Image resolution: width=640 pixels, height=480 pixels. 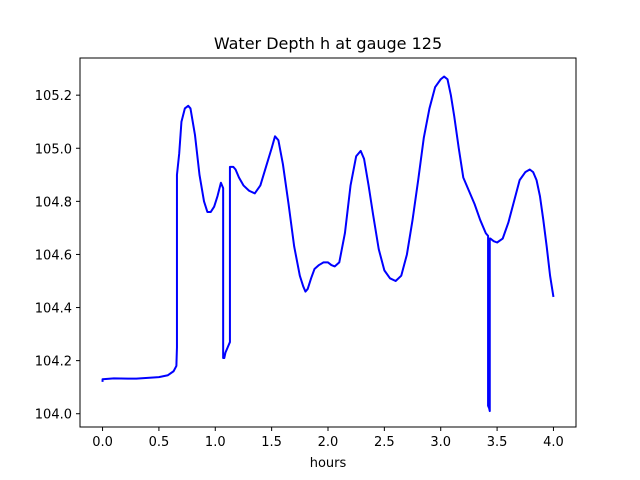 I want to click on y-tick-label: 104.4, so click(x=53, y=309).